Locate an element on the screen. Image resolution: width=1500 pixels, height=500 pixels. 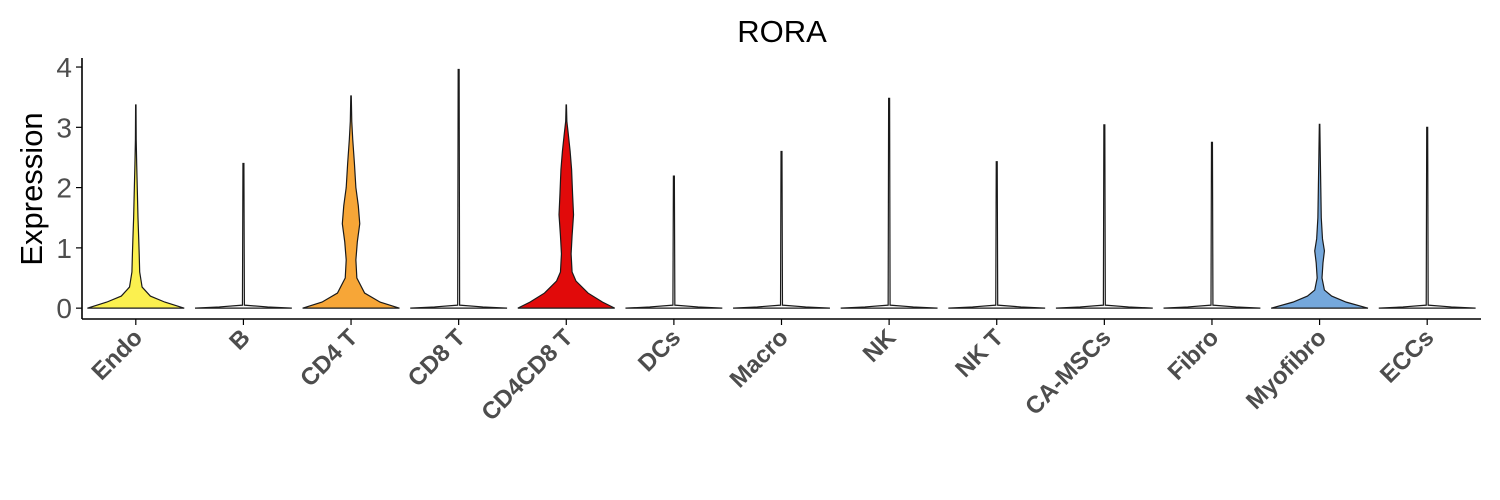
violin-ca-mscs is located at coordinates (1104, 216).